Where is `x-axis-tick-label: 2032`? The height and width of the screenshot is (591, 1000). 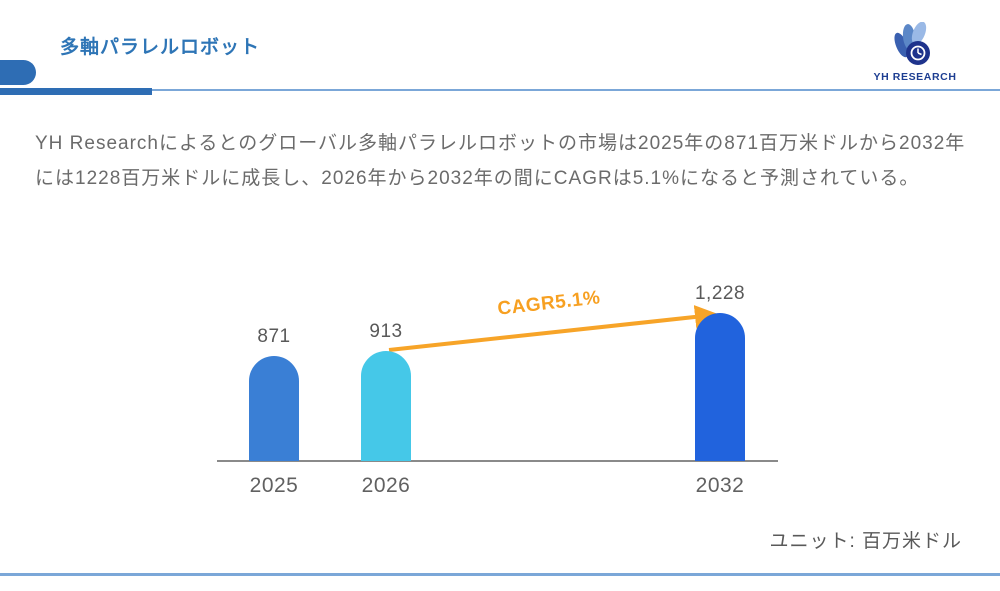
x-axis-tick-label: 2032 is located at coordinates (720, 485).